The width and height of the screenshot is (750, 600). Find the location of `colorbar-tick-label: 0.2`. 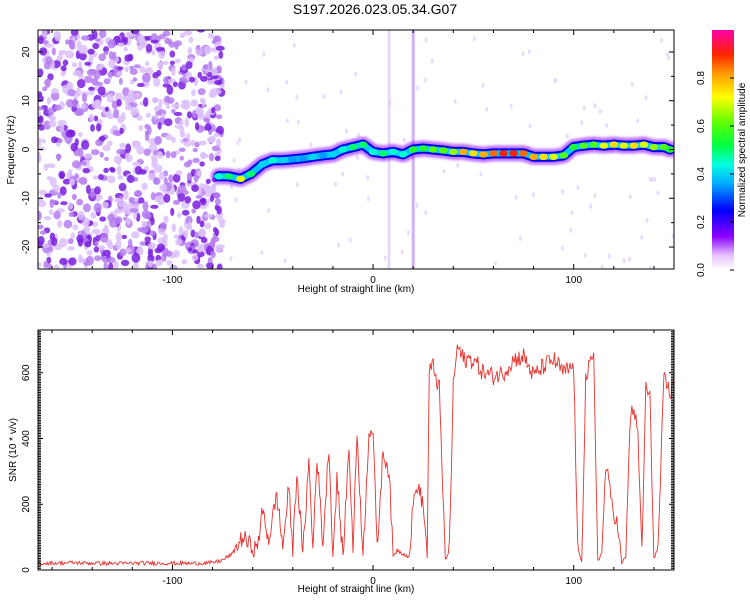

colorbar-tick-label: 0.2 is located at coordinates (701, 222).